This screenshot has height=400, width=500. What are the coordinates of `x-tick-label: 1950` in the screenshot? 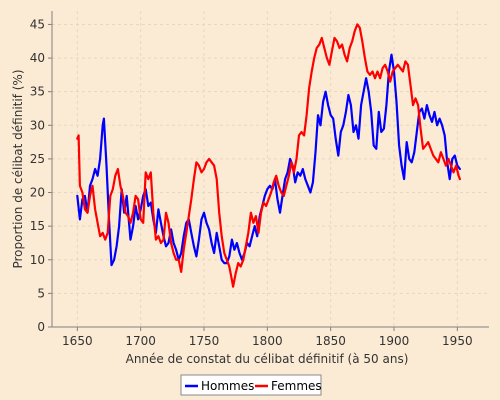 It's located at (457, 341).